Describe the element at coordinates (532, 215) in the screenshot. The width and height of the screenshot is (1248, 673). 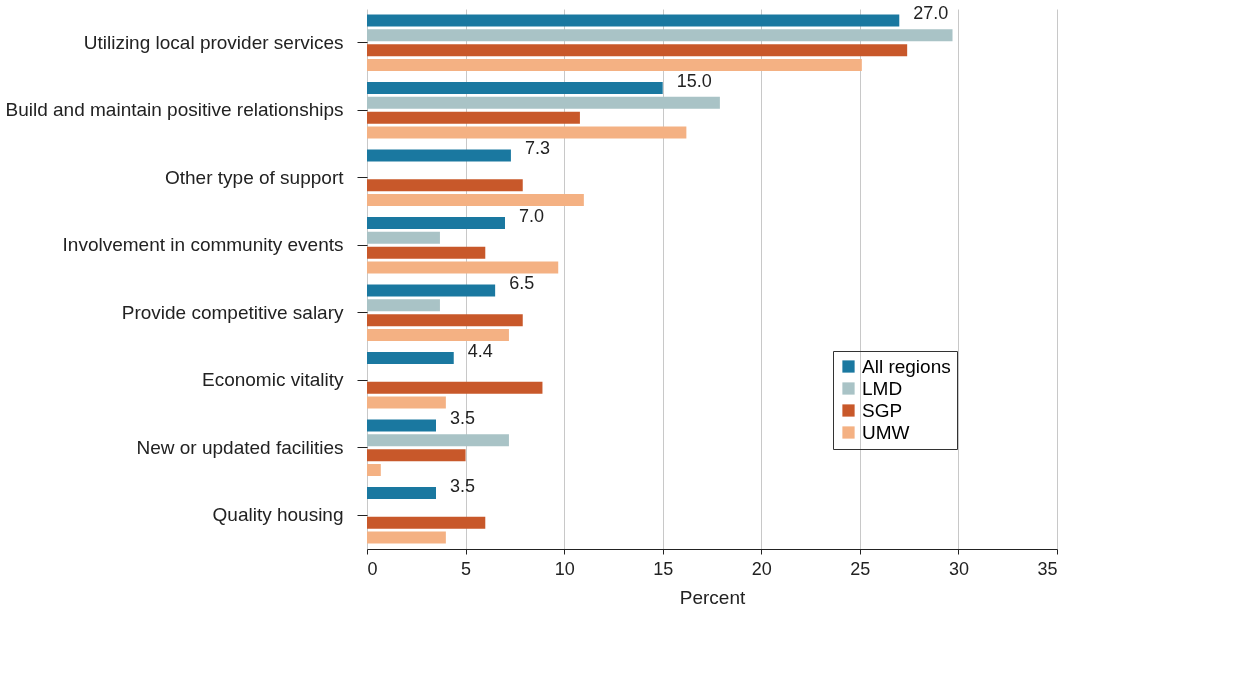
I see `data-label: 7.0` at that location.